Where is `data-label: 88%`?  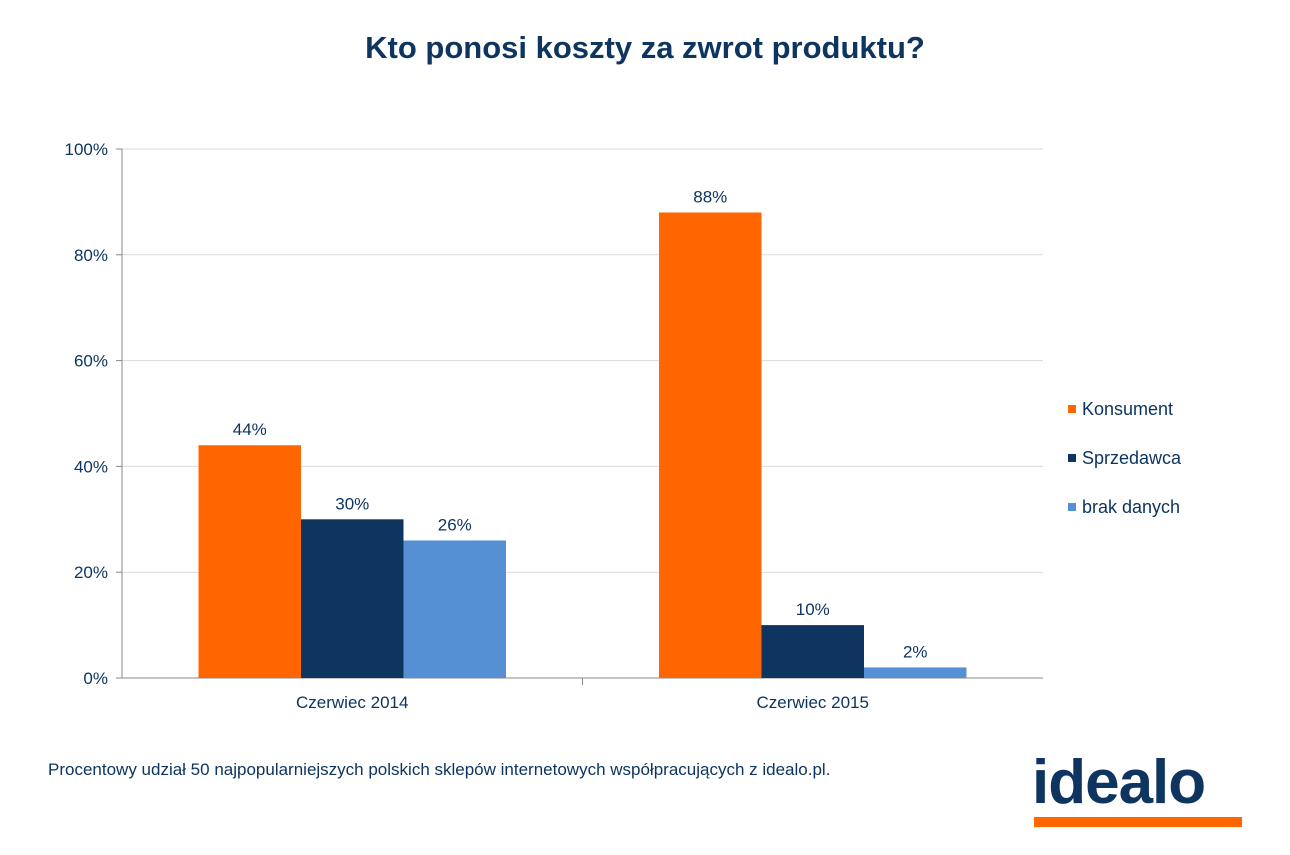
data-label: 88% is located at coordinates (710, 196).